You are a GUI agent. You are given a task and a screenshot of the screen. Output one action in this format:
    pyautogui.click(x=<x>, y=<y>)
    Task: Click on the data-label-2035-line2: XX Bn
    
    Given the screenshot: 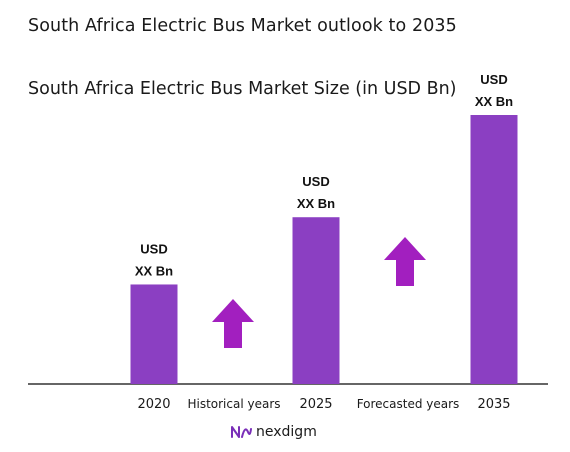 What is the action you would take?
    pyautogui.click(x=494, y=101)
    